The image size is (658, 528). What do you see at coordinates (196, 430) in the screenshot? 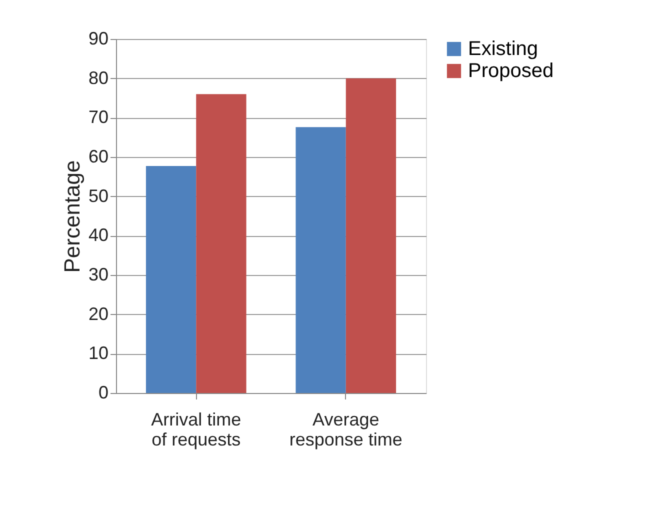
I see `x-tick-label: Arrival time of requests` at bounding box center [196, 430].